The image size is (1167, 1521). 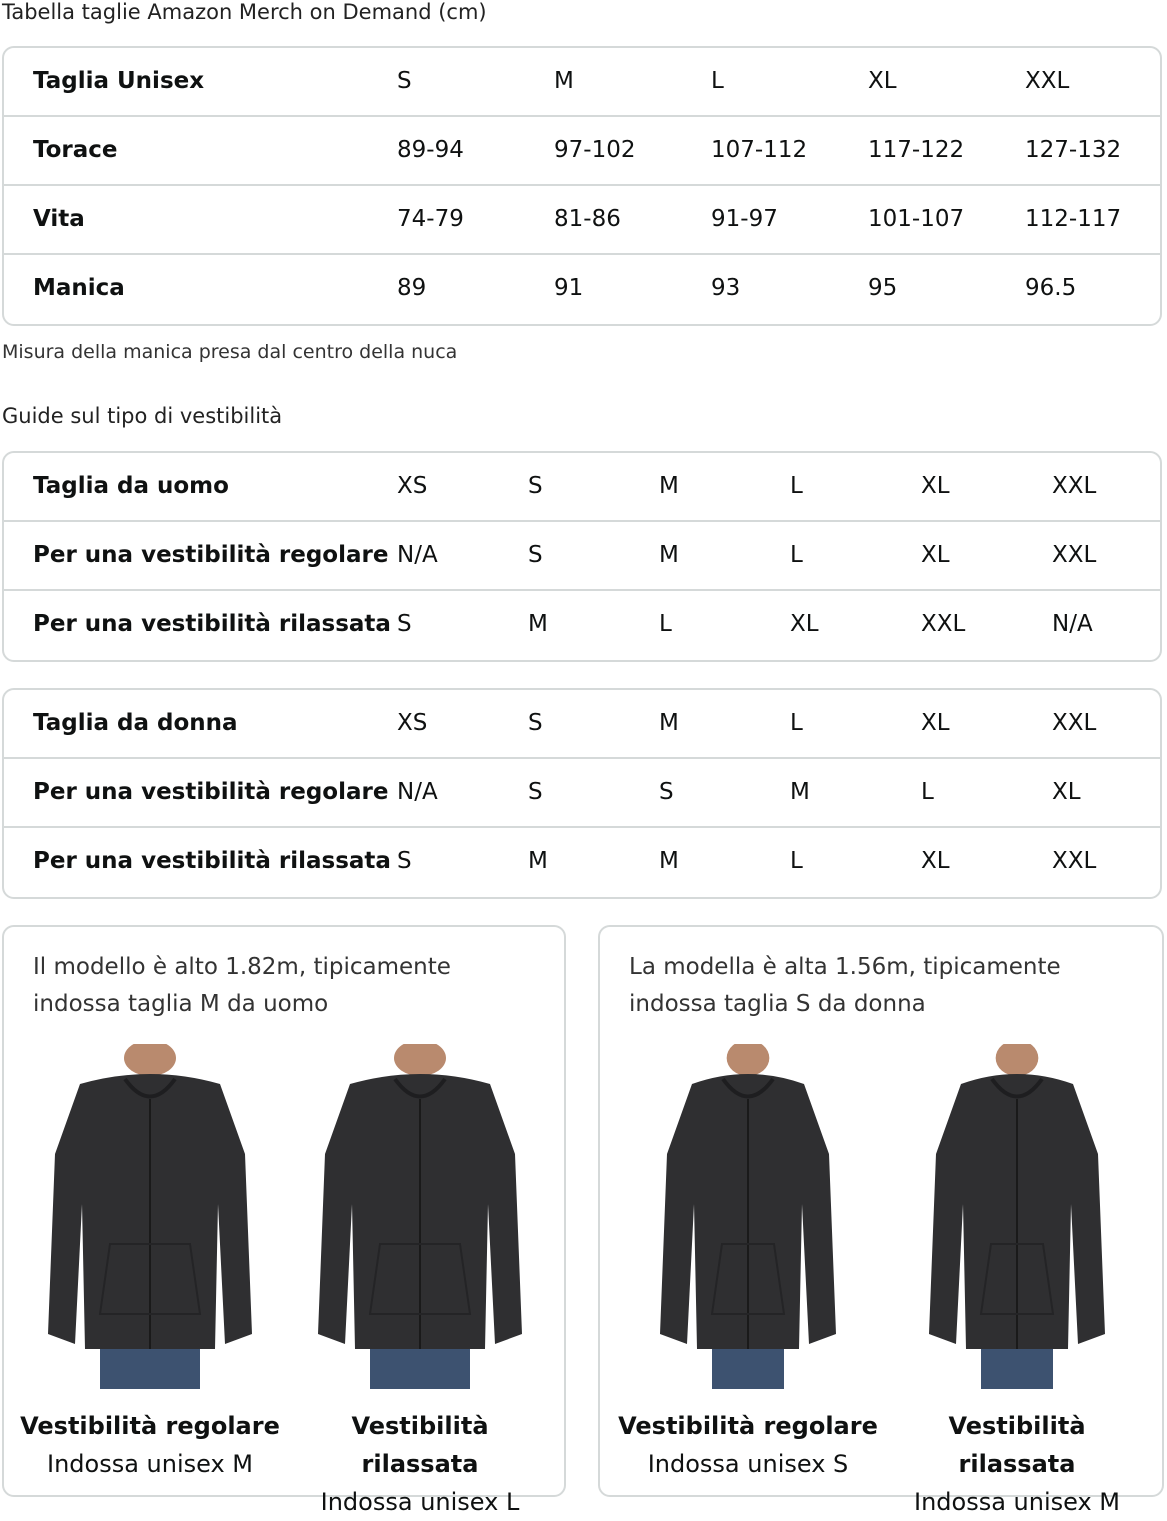 I want to click on table-cell: 117-122, so click(x=916, y=150).